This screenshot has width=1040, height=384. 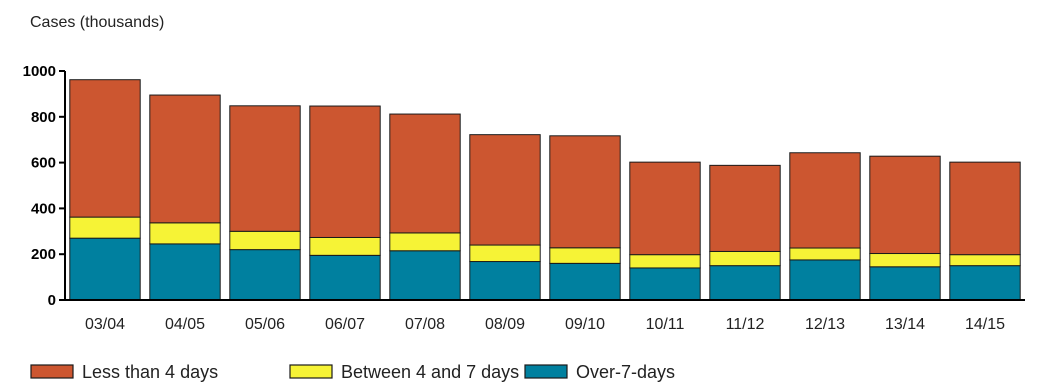 I want to click on y-tick-label: 800, so click(x=43, y=117).